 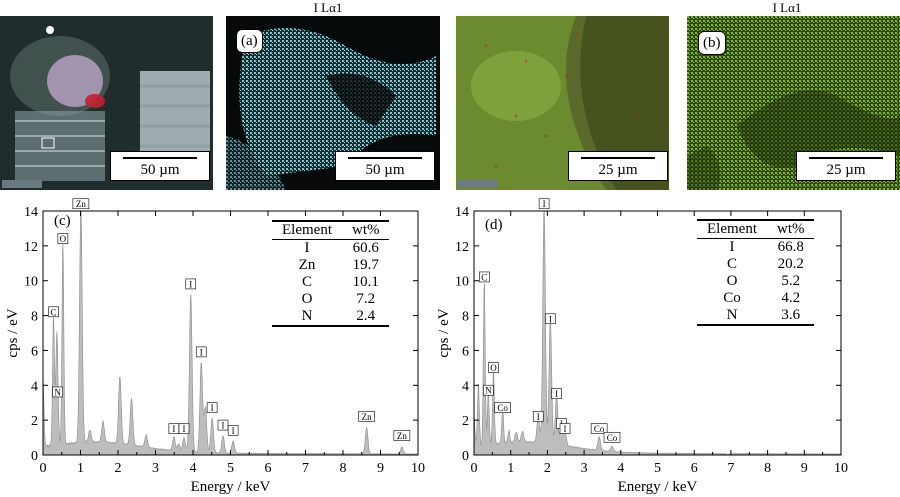 I want to click on table-row: C 10.1, so click(x=330, y=282).